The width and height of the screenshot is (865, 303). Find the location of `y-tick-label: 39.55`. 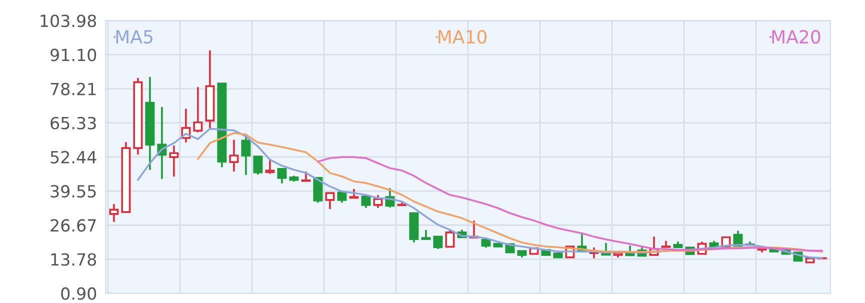

y-tick-label: 39.55 is located at coordinates (73, 191).